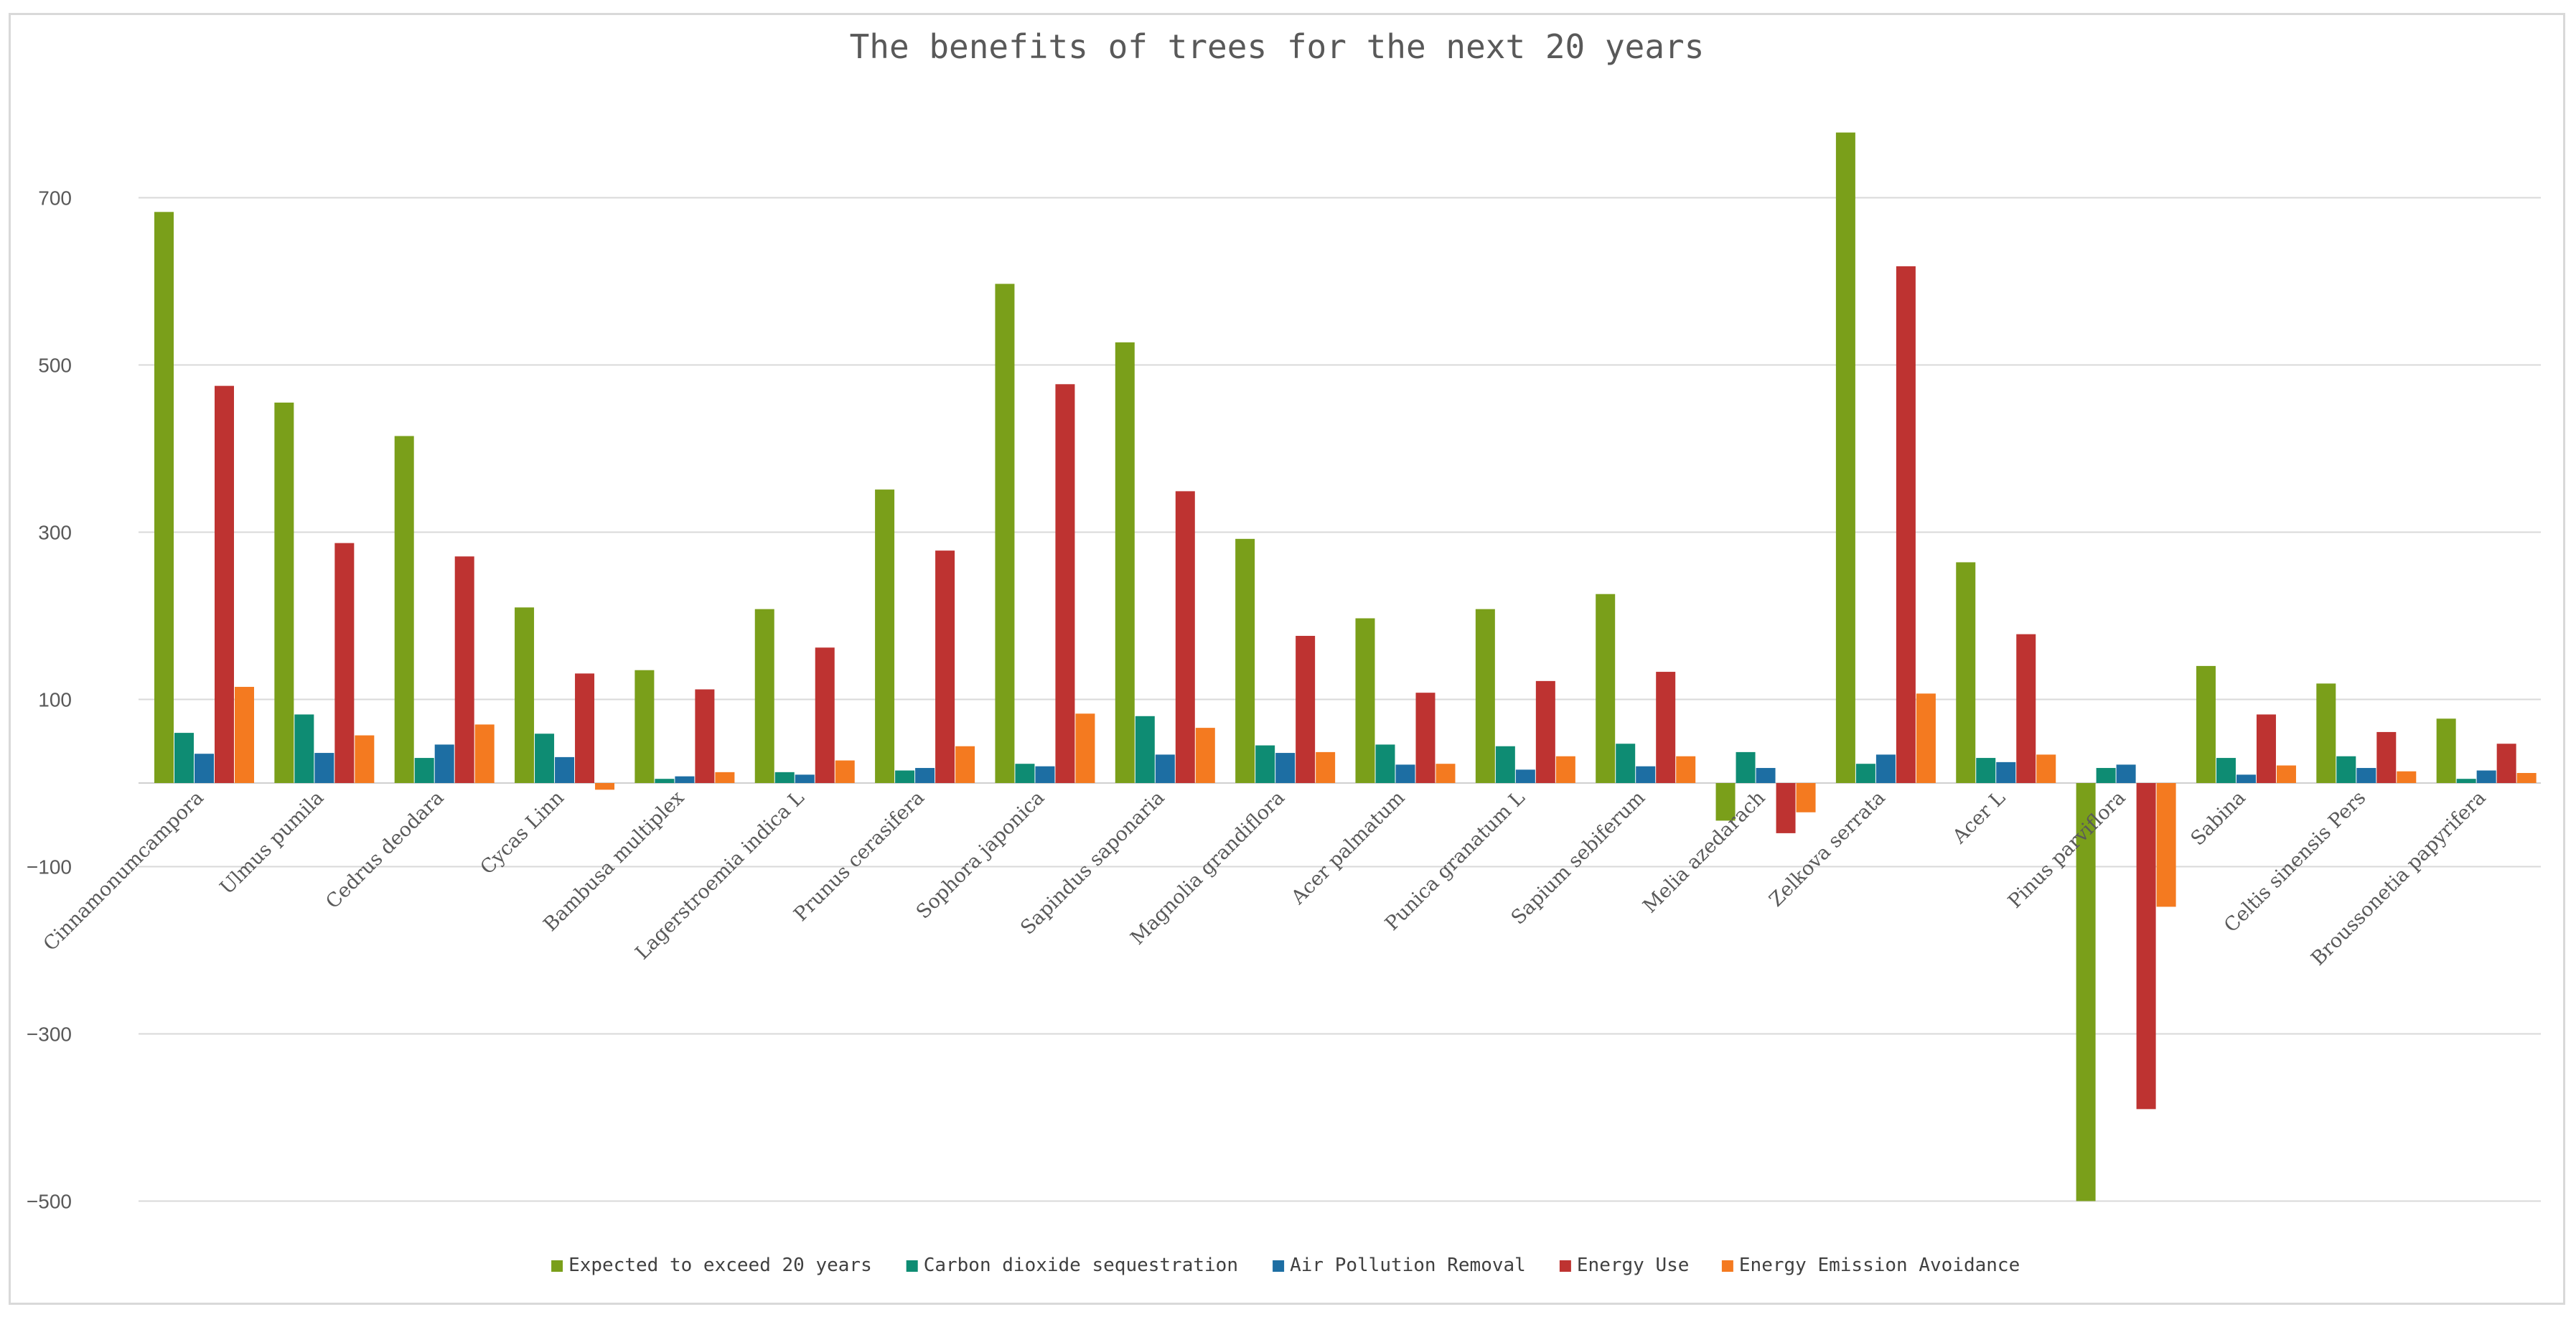 The width and height of the screenshot is (2576, 1317). I want to click on category-label: Prunus cerasifera, so click(859, 856).